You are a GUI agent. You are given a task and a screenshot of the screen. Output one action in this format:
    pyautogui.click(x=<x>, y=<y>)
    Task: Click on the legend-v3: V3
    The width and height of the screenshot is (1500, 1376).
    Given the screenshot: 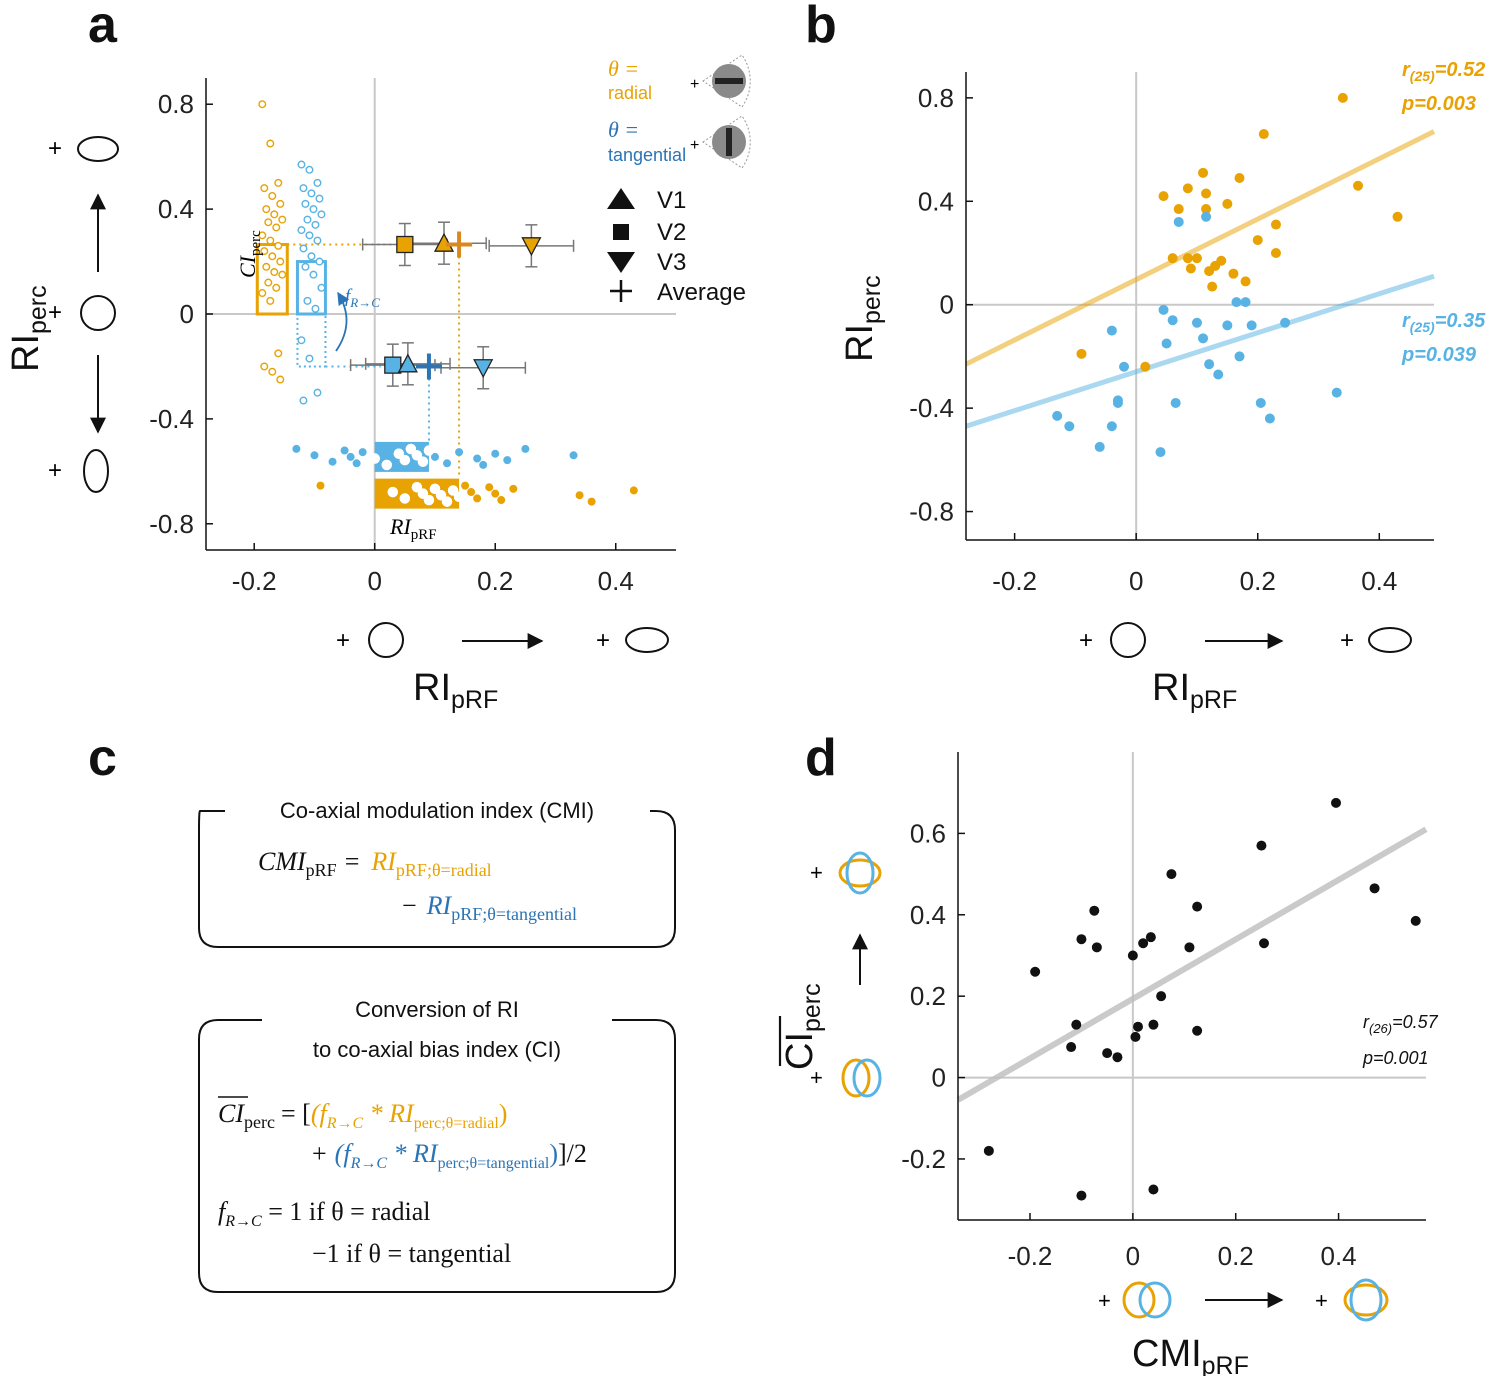 What is the action you would take?
    pyautogui.click(x=671, y=262)
    